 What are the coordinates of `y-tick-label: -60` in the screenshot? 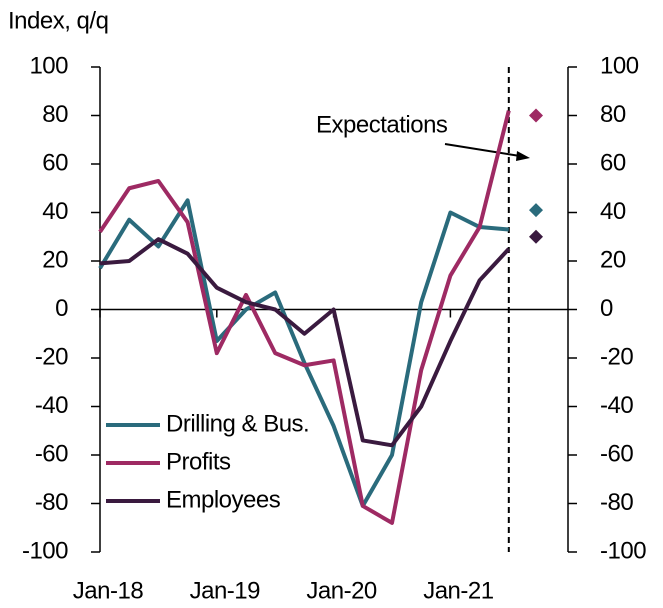 It's located at (51, 453).